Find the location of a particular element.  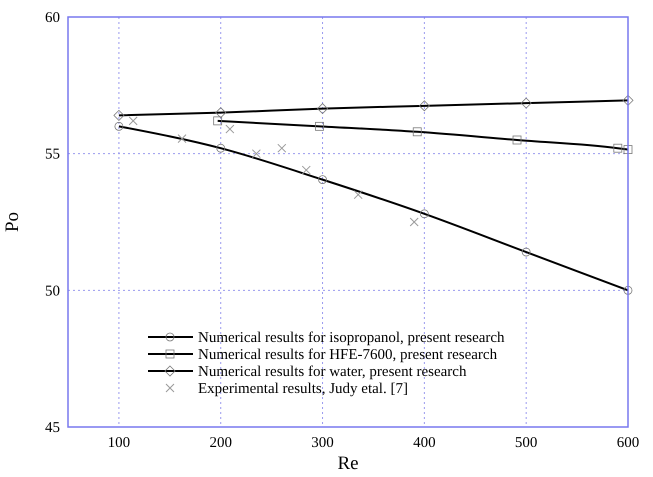

legend-label: Numerical results for isopropanol, present research is located at coordinates (352, 338).